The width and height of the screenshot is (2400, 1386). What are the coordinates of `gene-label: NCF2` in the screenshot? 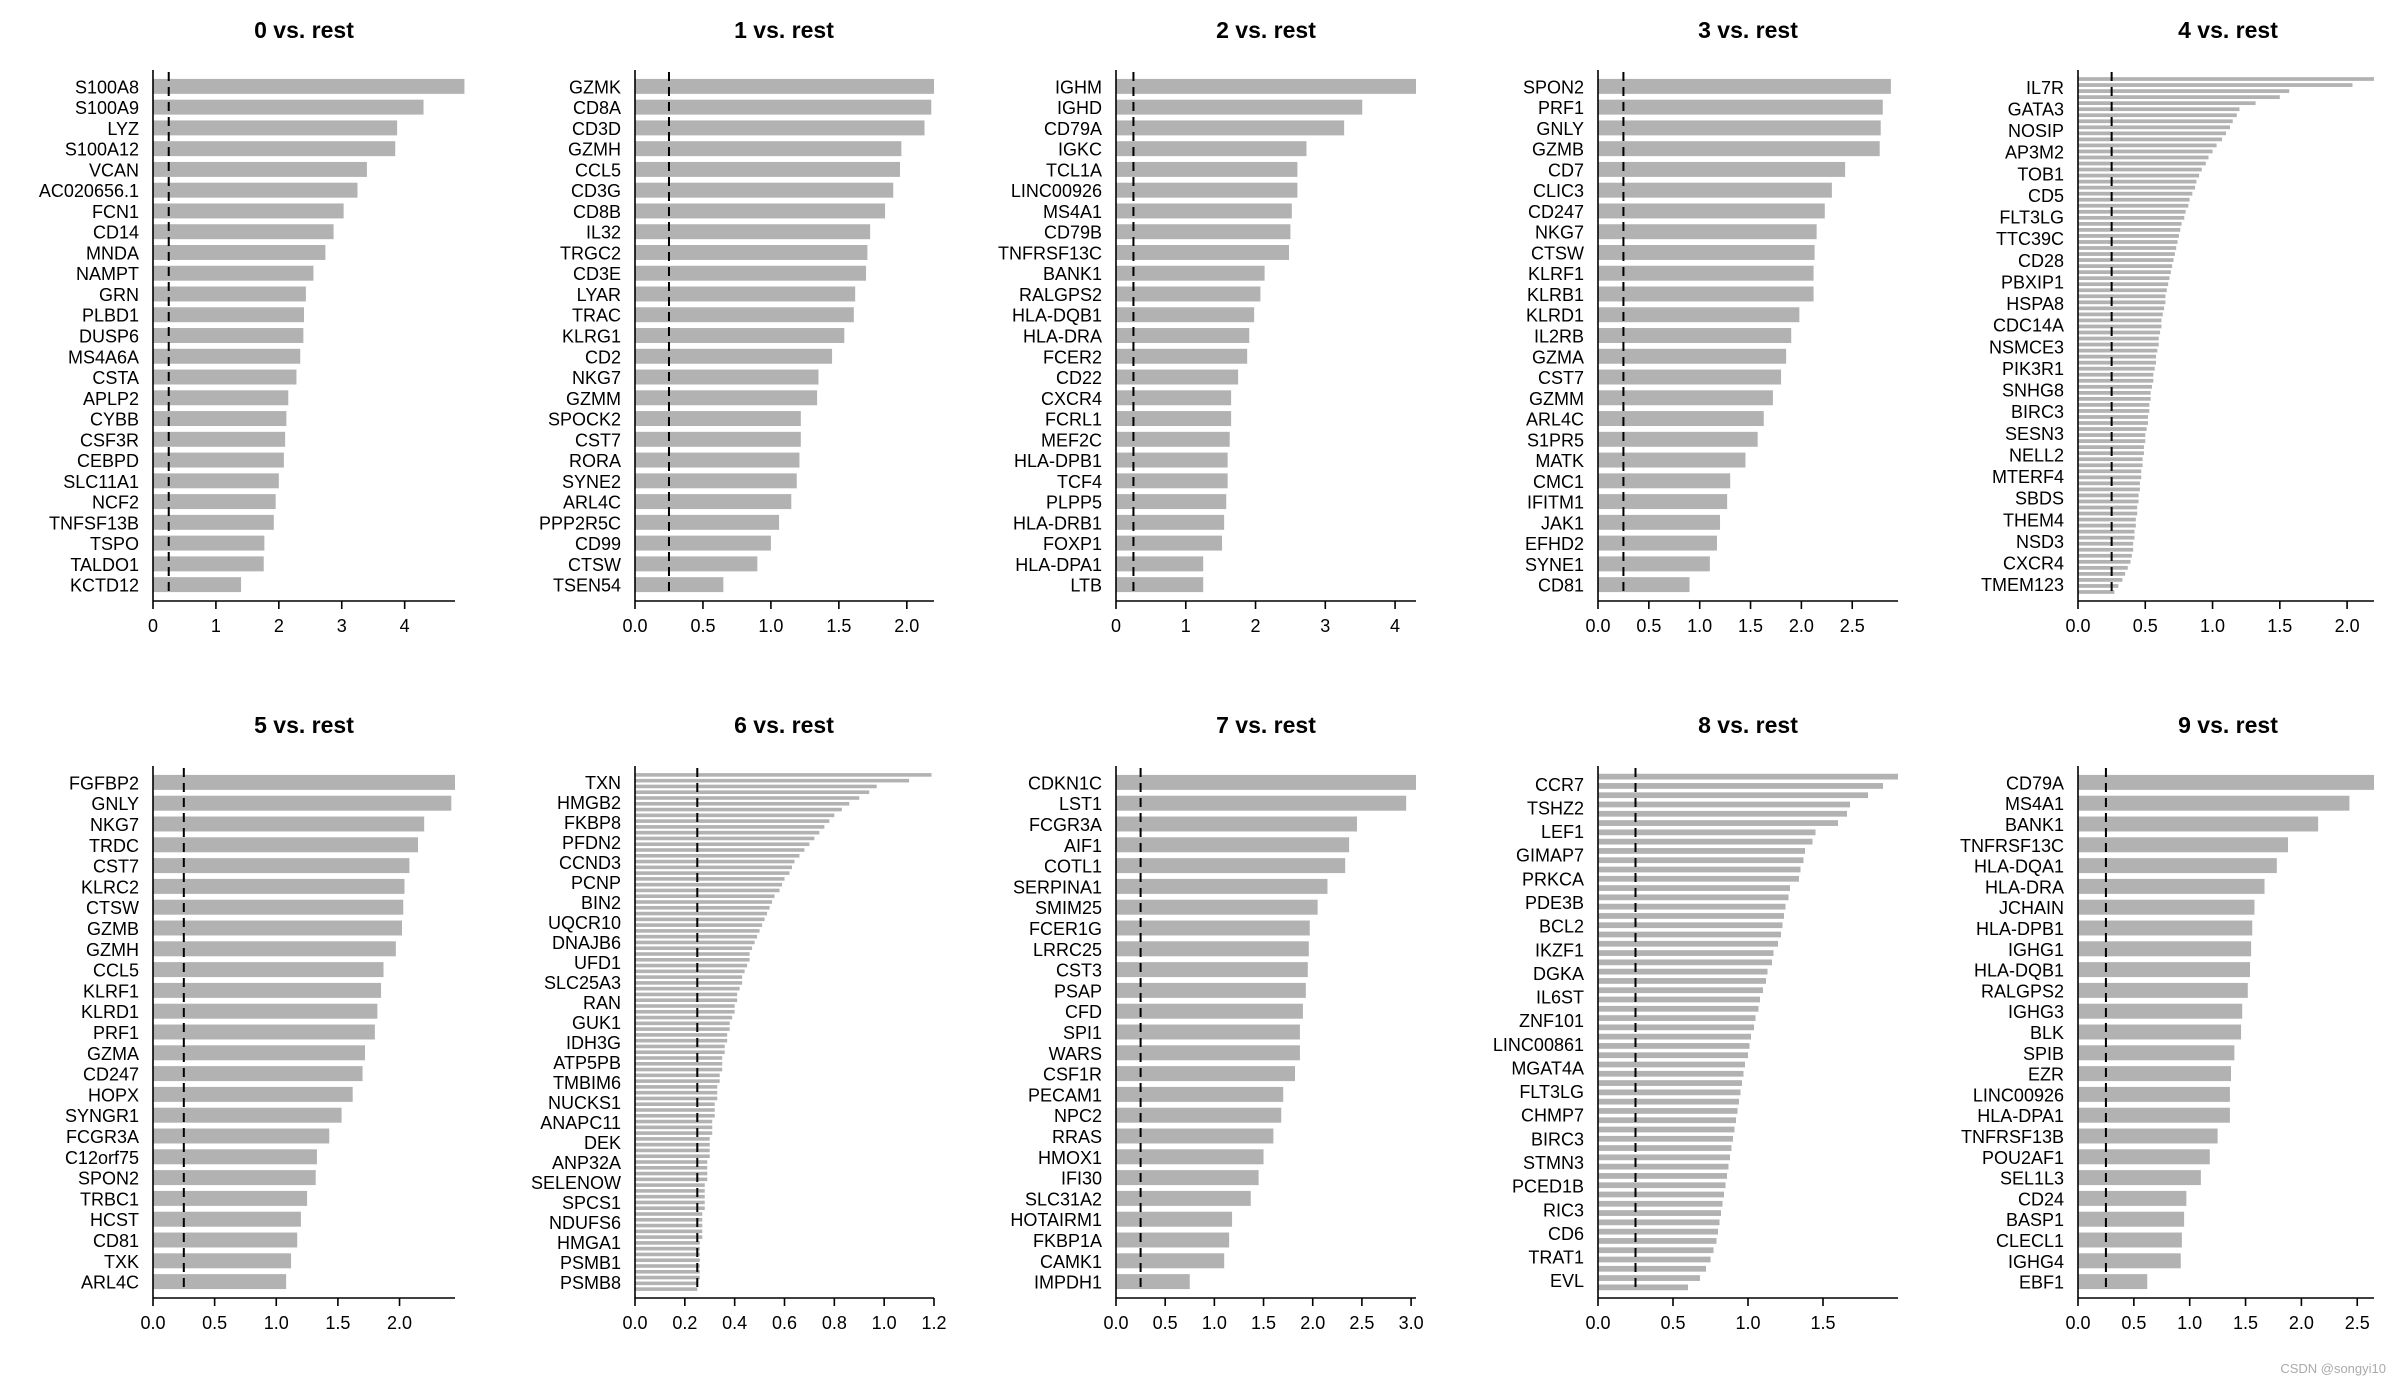 It's located at (115, 503).